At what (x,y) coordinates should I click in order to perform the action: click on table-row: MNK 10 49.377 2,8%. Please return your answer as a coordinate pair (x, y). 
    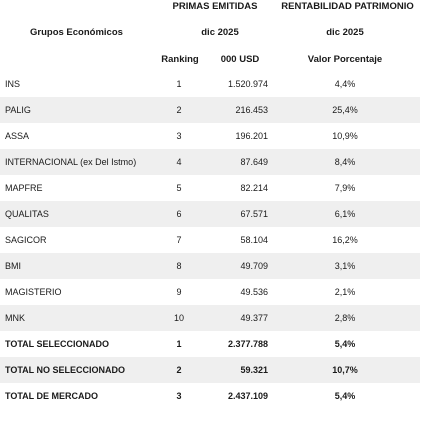
    Looking at the image, I should click on (210, 318).